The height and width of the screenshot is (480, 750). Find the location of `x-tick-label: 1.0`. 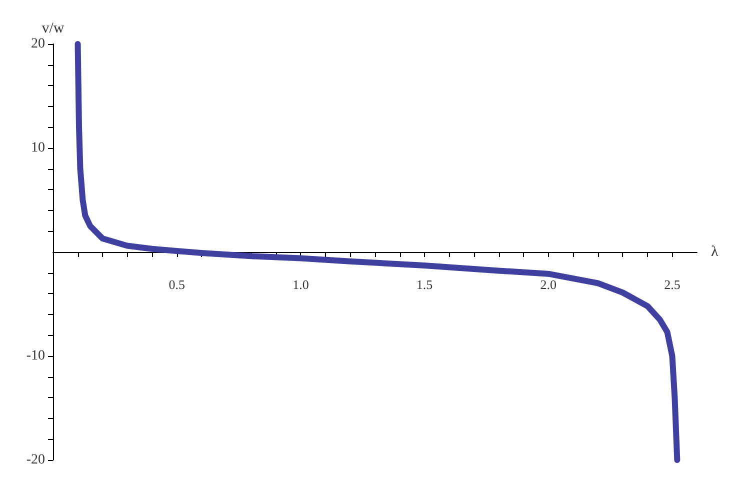

x-tick-label: 1.0 is located at coordinates (300, 284).